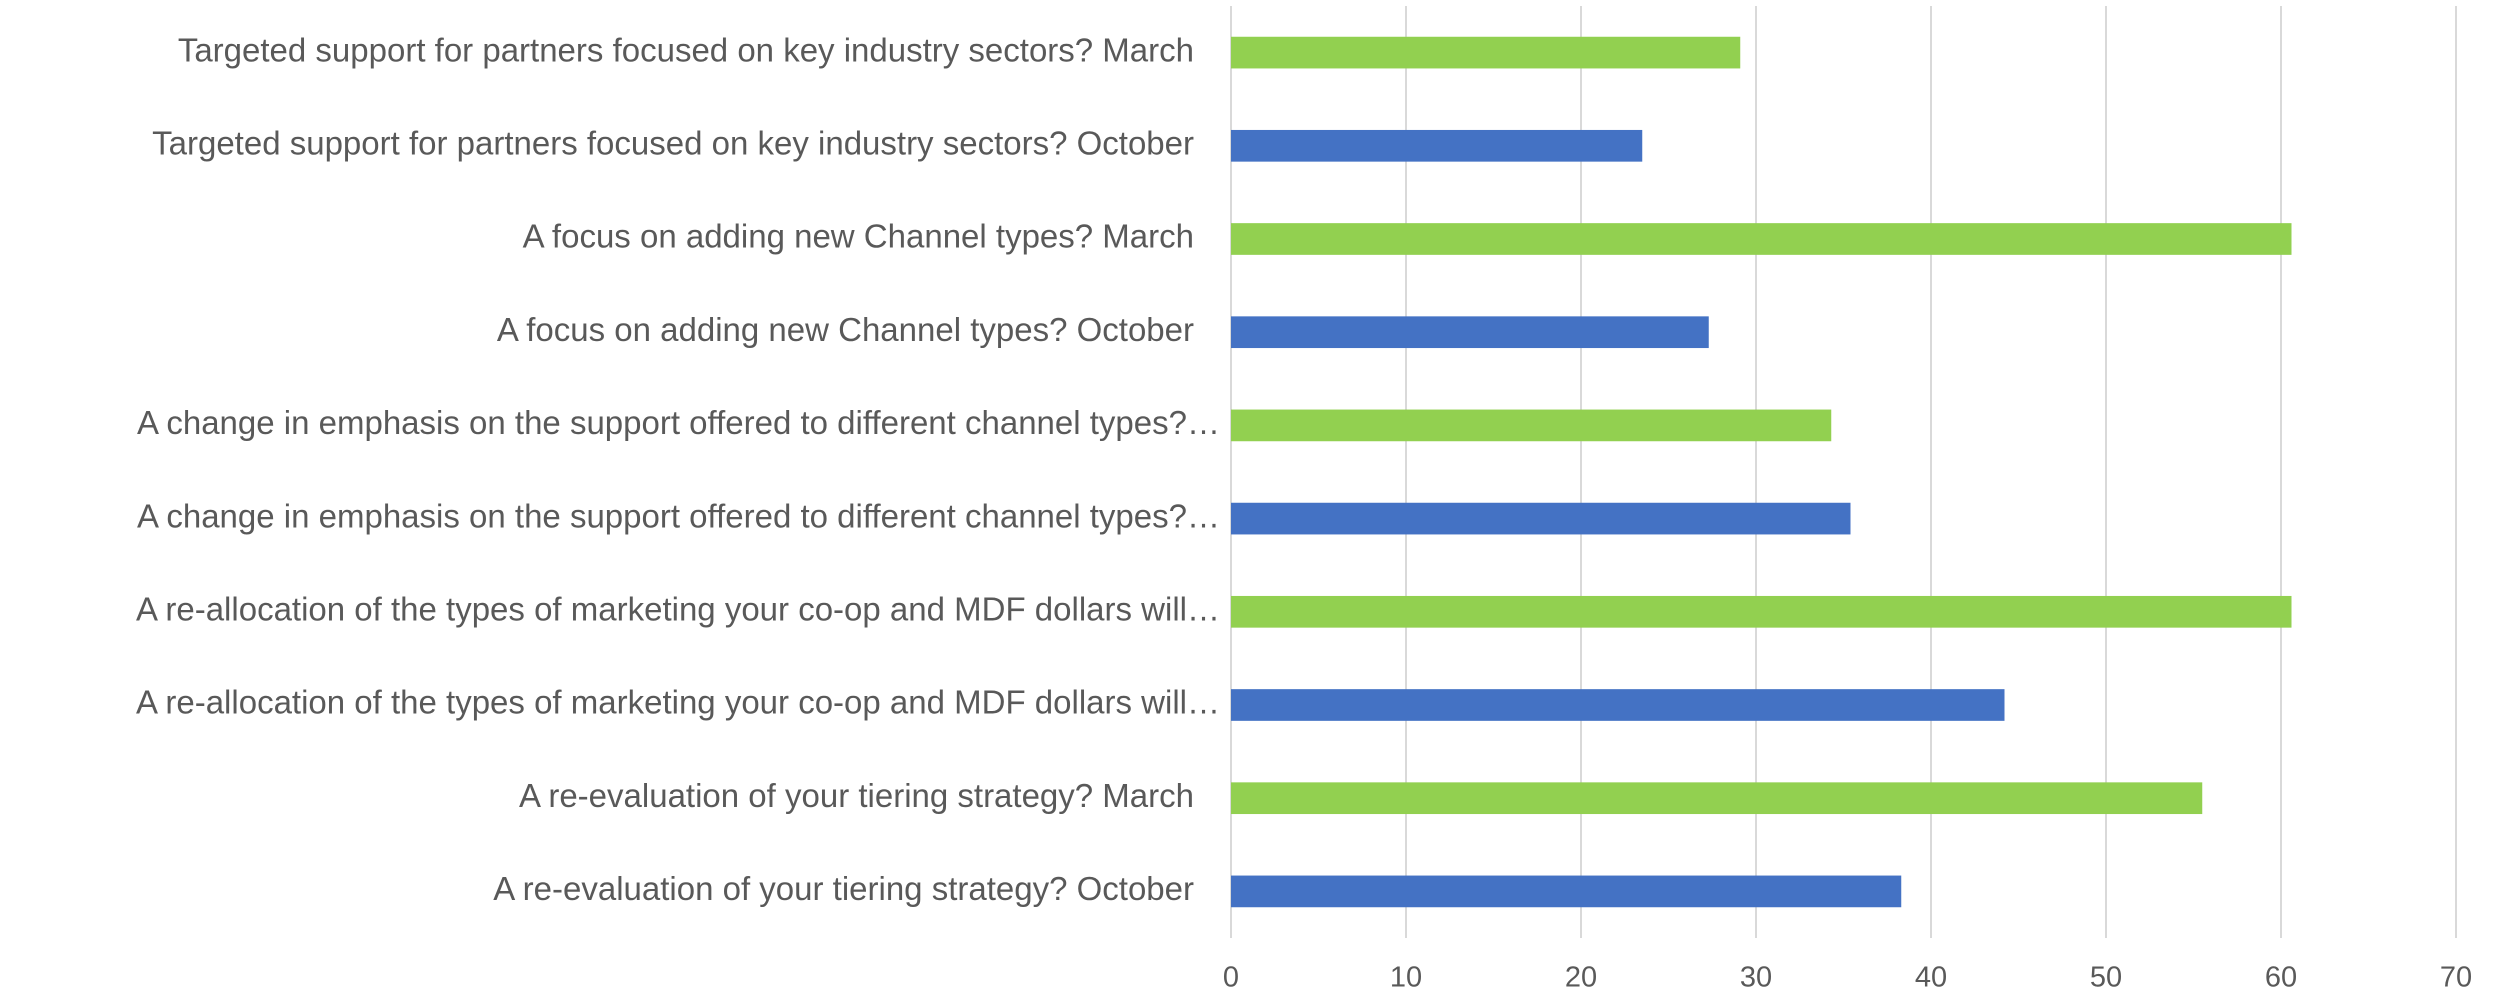 The height and width of the screenshot is (993, 2496). I want to click on x-tick-label: 40, so click(1931, 977).